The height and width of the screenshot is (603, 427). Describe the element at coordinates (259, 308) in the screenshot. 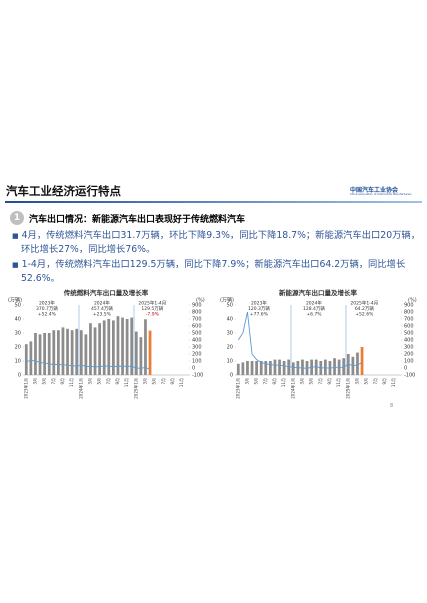

I see `annotation: 120.3万辆` at that location.